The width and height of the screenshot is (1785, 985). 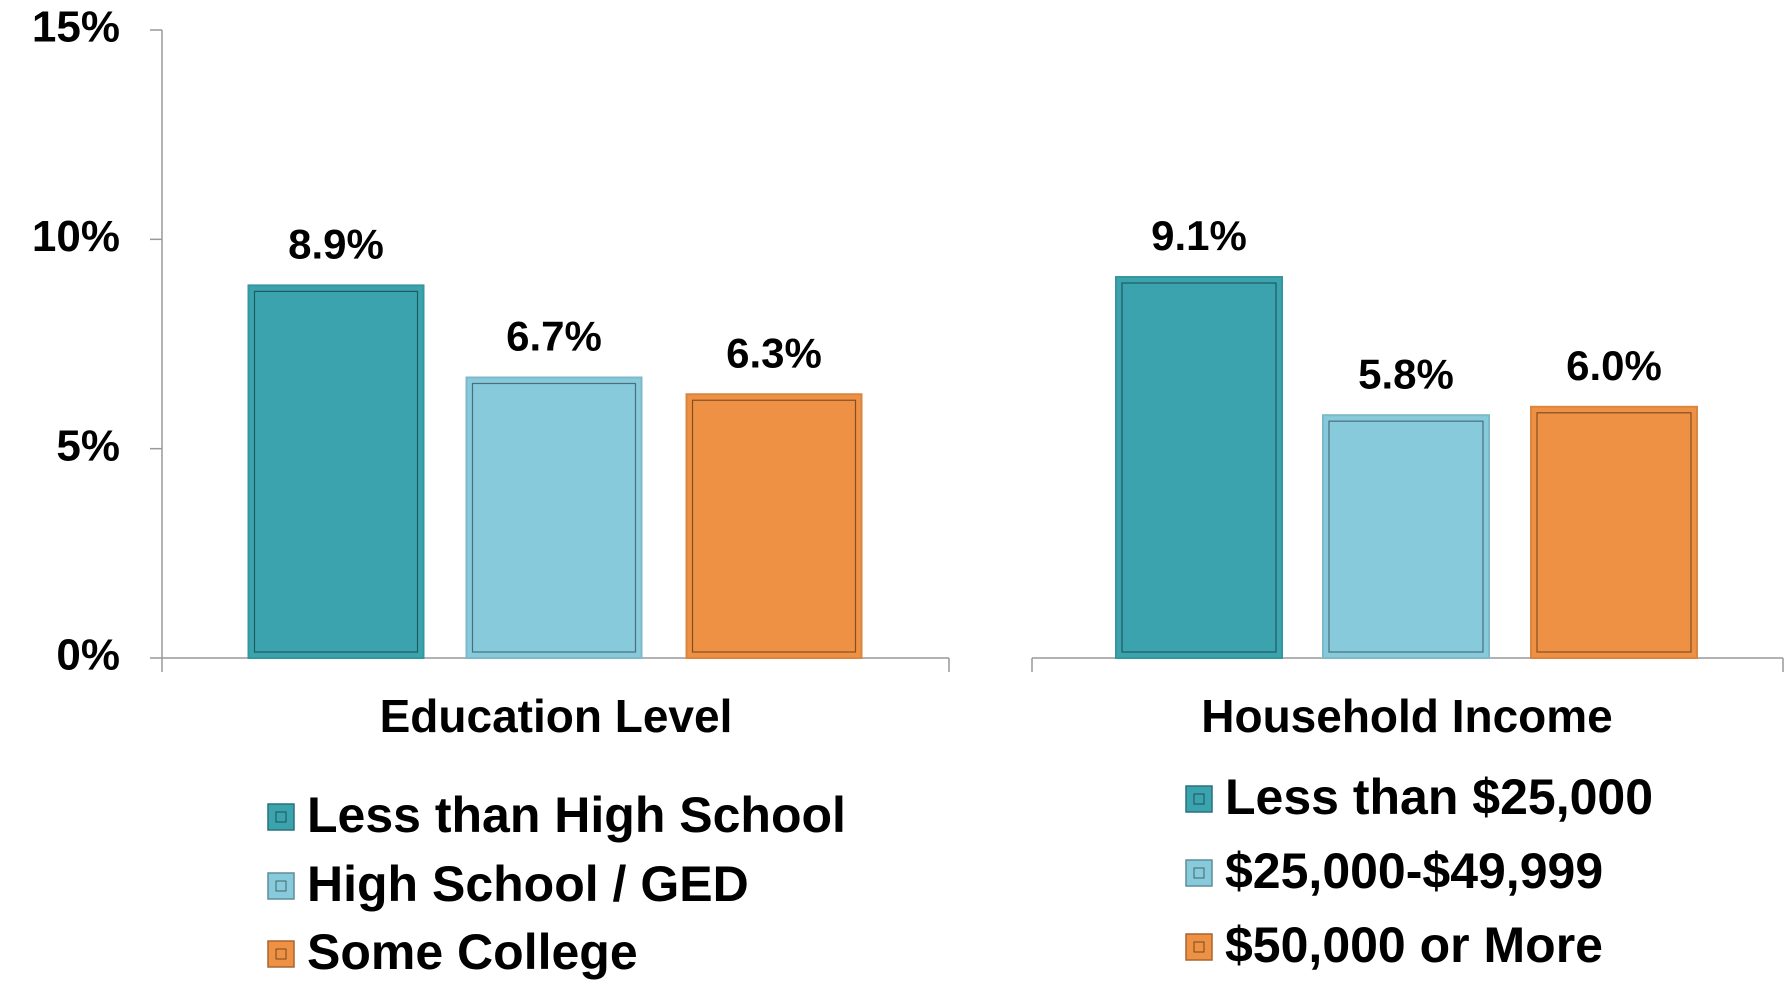 What do you see at coordinates (1439, 797) in the screenshot?
I see `legend-label: Less than $25,000` at bounding box center [1439, 797].